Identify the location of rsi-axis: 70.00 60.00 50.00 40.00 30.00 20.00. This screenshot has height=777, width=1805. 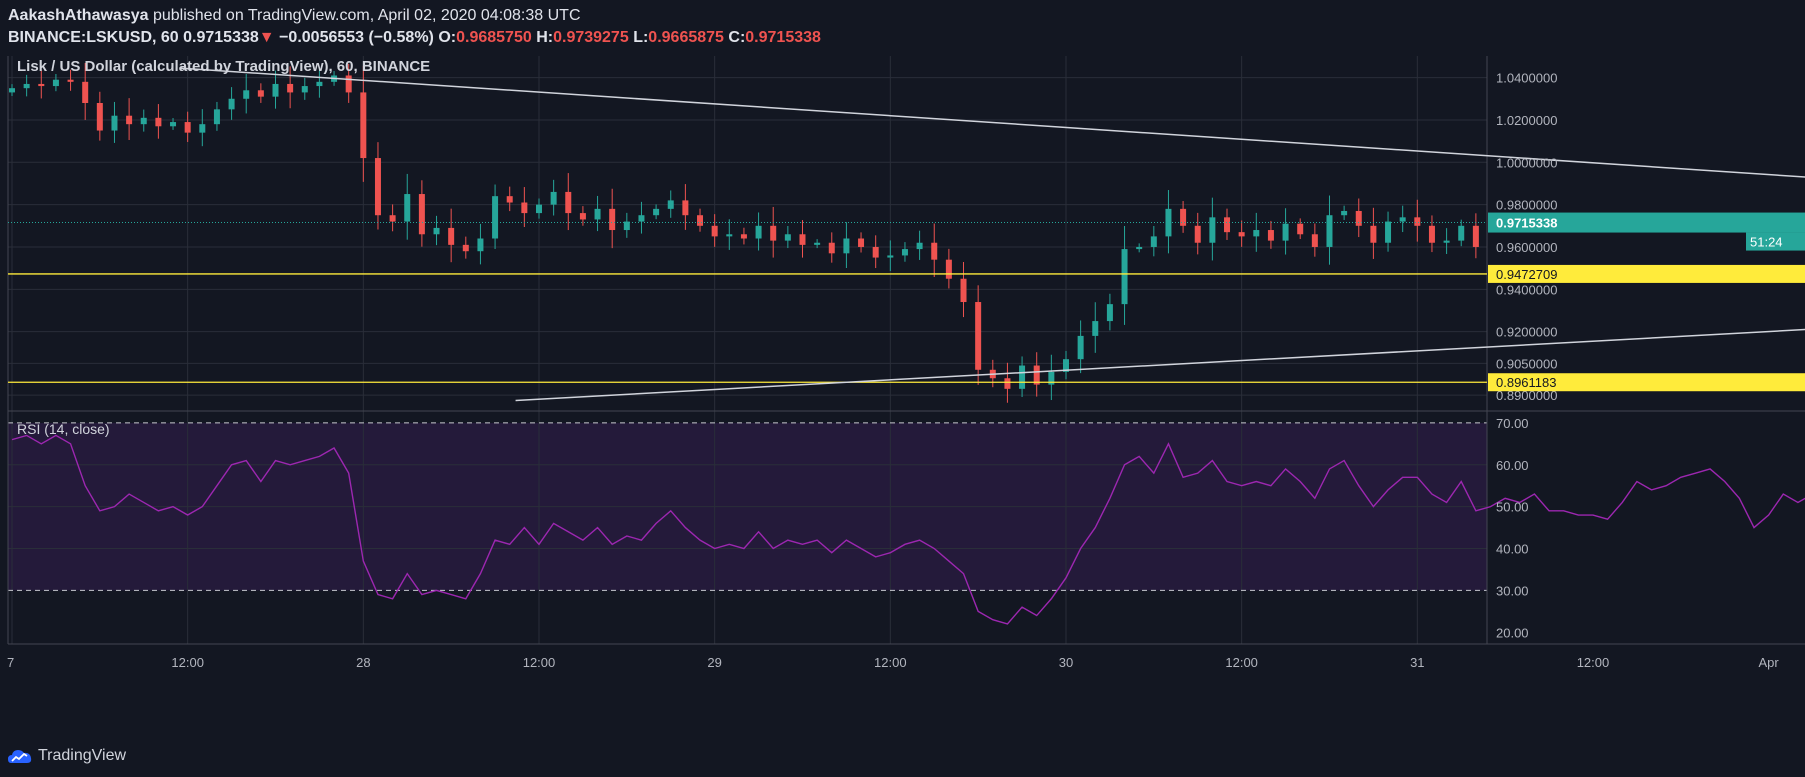
(1512, 528).